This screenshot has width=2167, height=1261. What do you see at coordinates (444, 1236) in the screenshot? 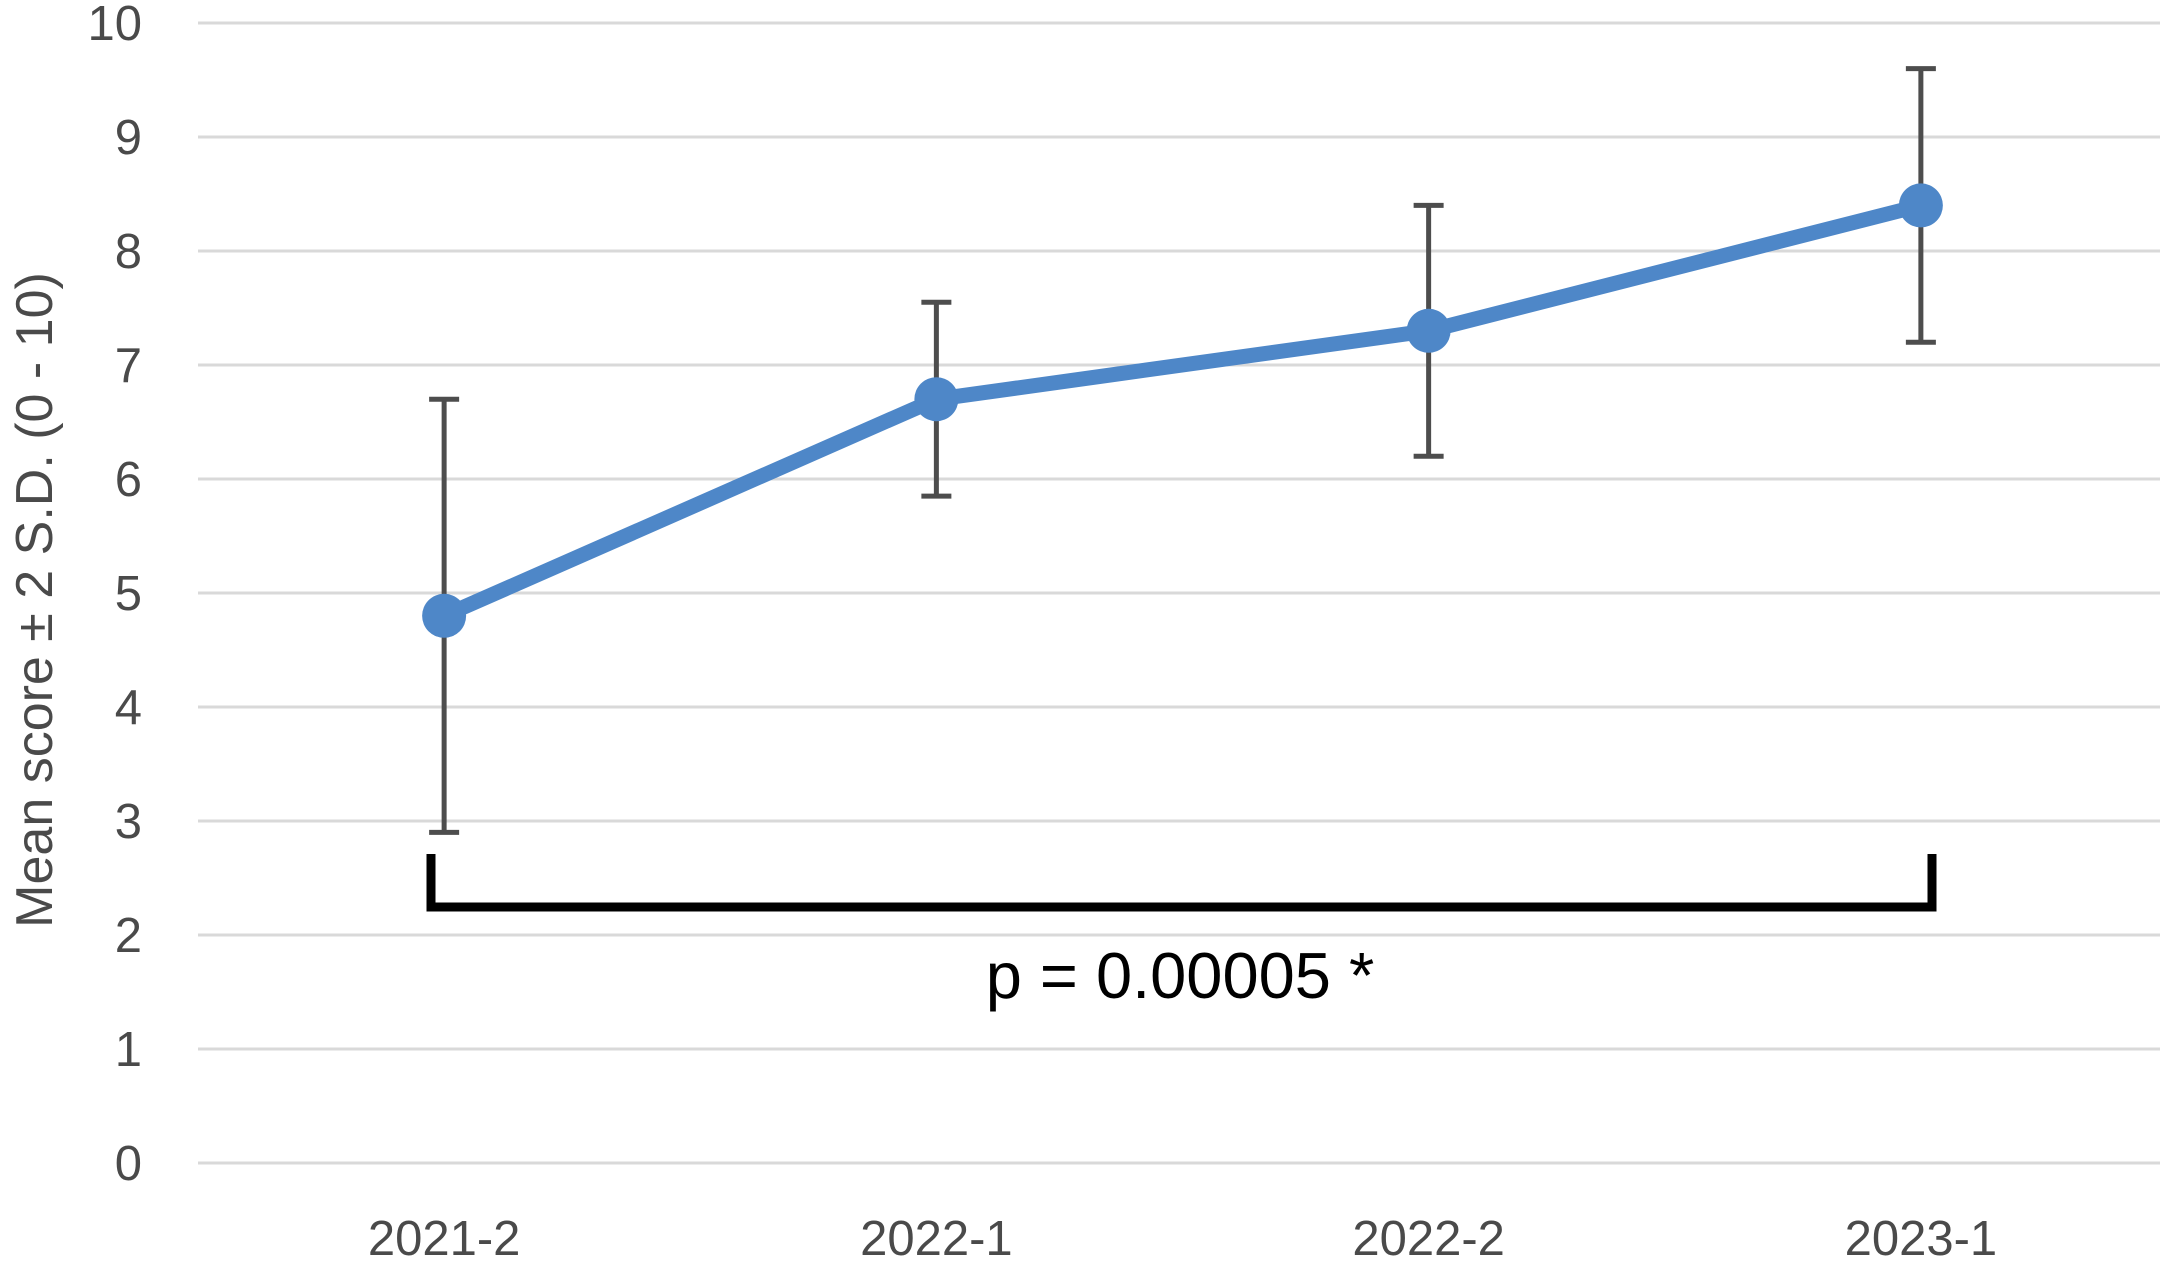
I see `x-tick-label: 2021-2` at bounding box center [444, 1236].